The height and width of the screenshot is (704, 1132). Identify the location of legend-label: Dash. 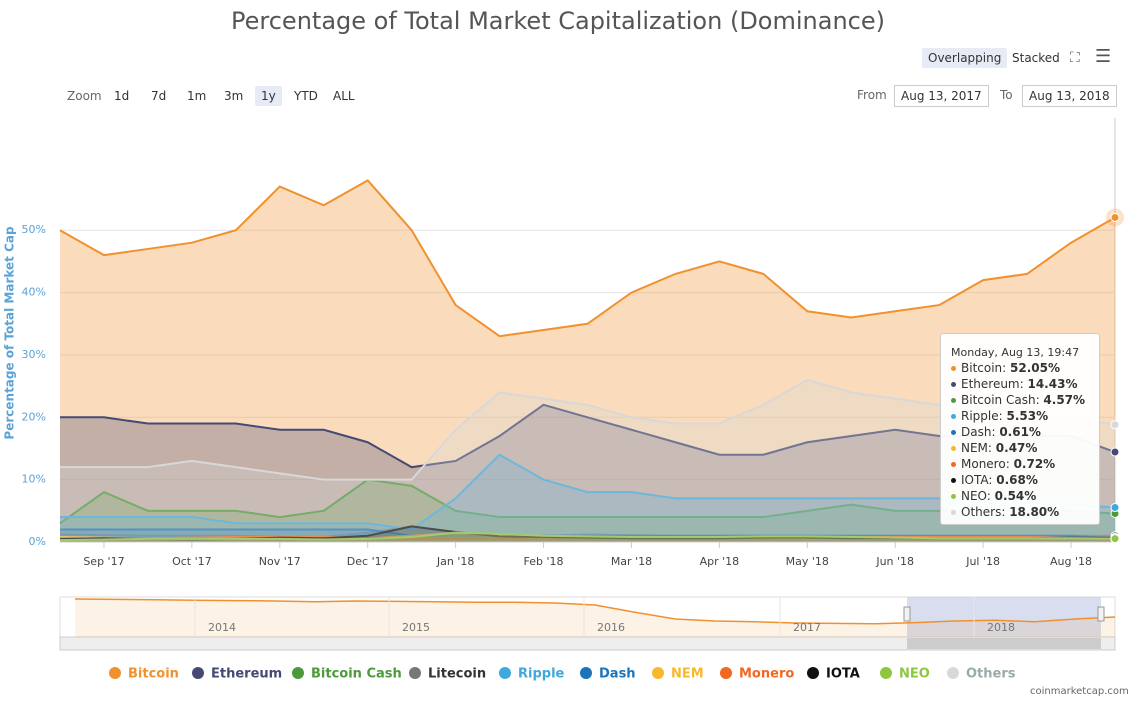
(617, 674).